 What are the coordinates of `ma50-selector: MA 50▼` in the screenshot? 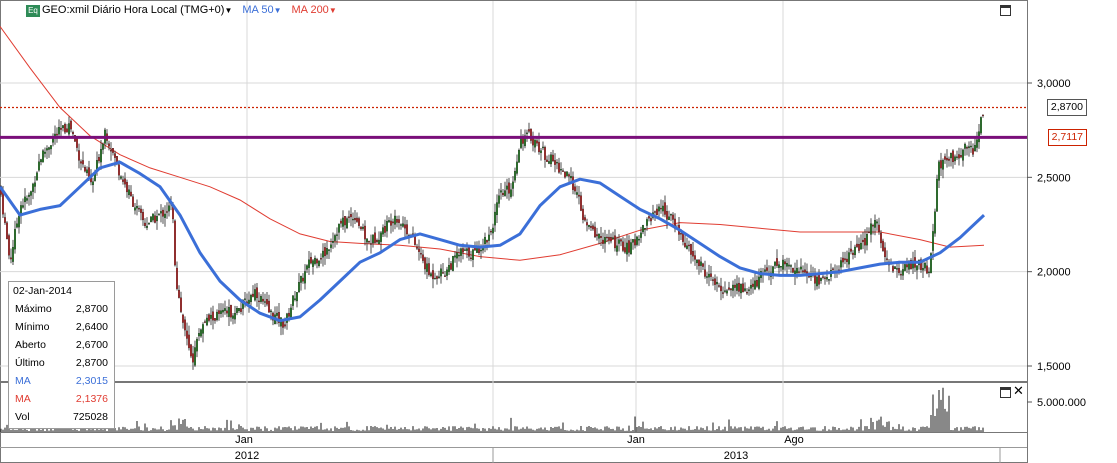 It's located at (261, 10).